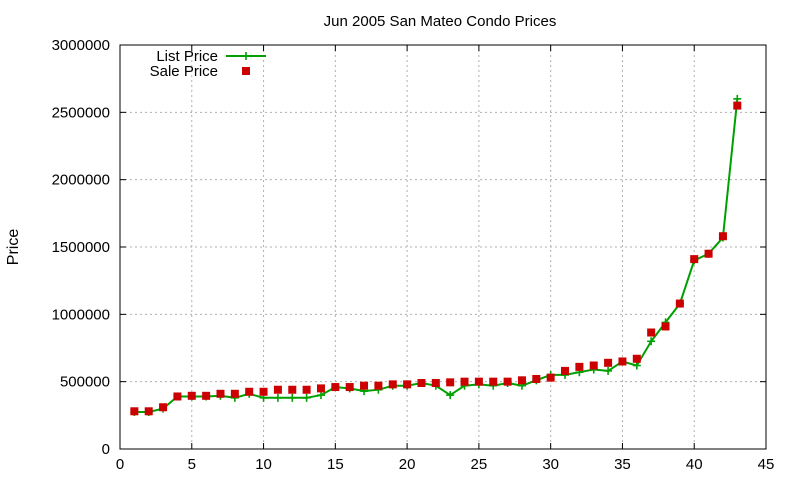  I want to click on x-tick-label: 0, so click(120, 464).